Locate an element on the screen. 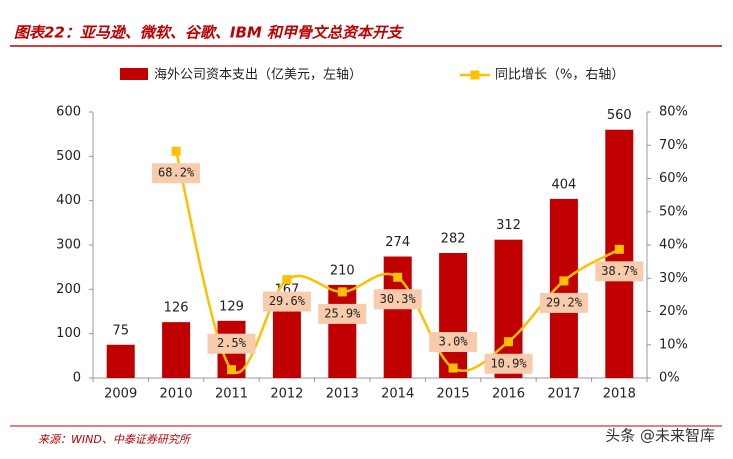  line-value-label: 38.7% is located at coordinates (619, 271).